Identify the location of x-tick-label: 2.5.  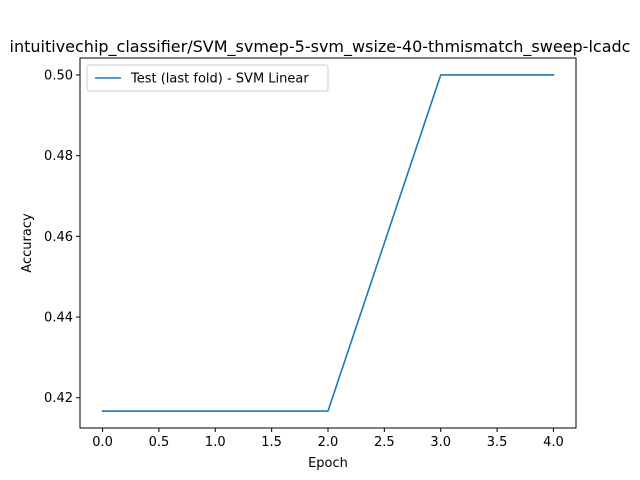
(384, 442).